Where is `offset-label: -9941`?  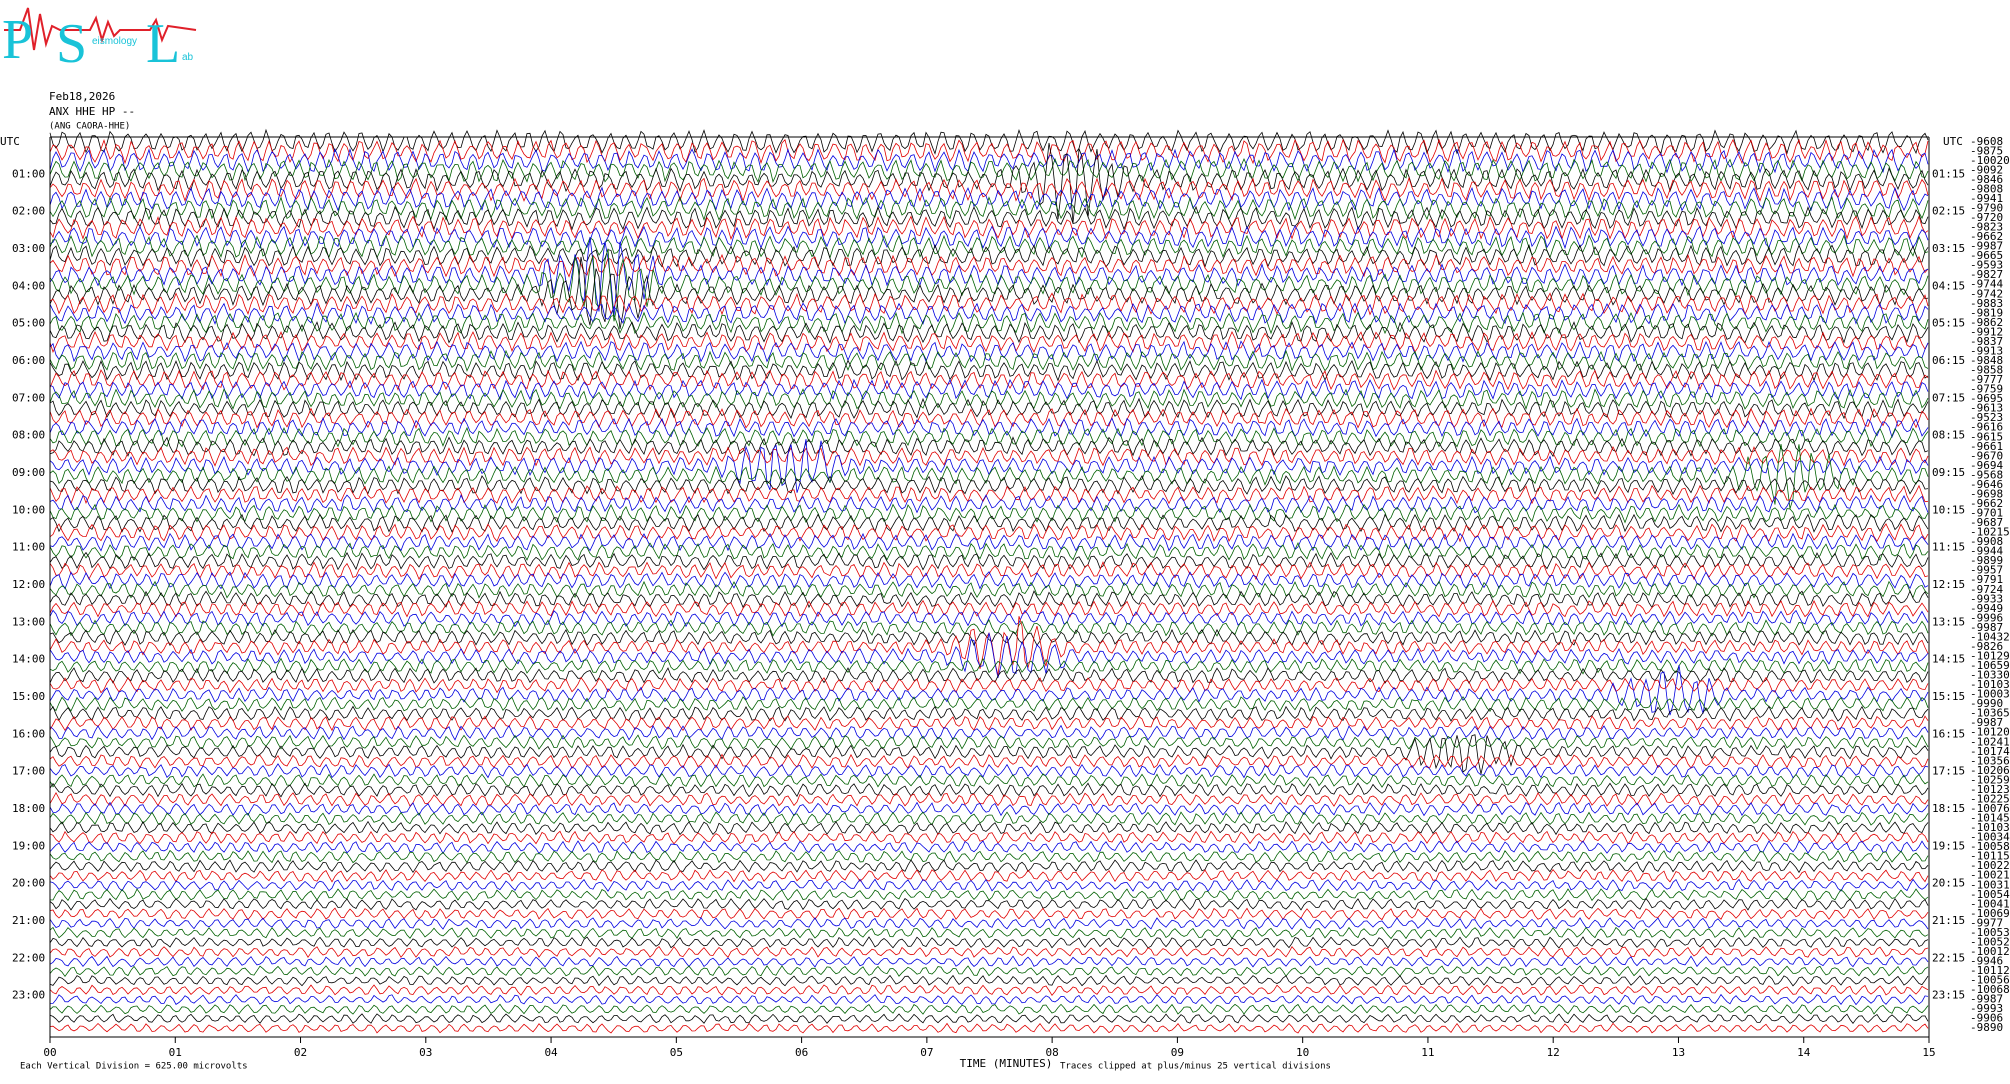
offset-label: -9941 is located at coordinates (1986, 198).